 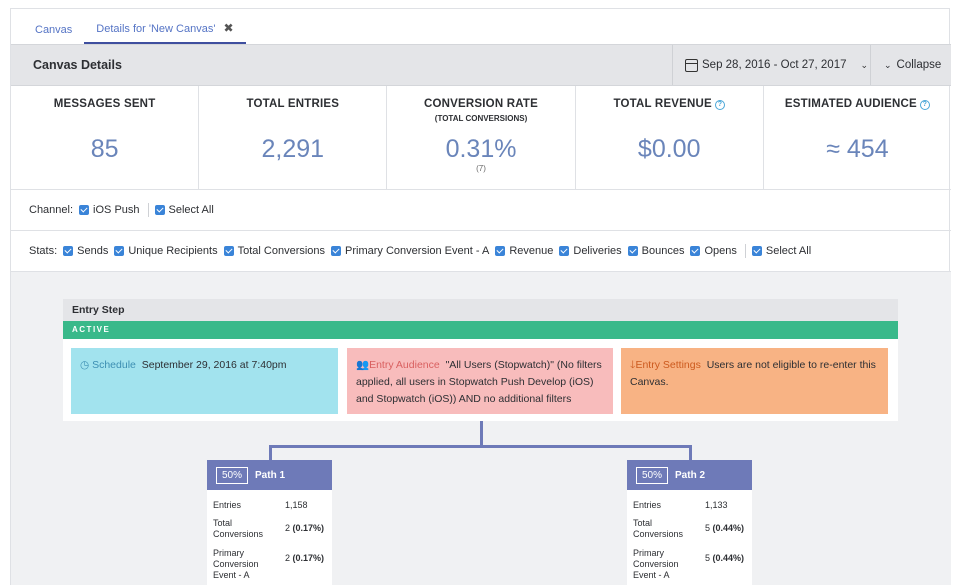 I want to click on entry-audience-title-text: Entry Audience, so click(x=404, y=365).